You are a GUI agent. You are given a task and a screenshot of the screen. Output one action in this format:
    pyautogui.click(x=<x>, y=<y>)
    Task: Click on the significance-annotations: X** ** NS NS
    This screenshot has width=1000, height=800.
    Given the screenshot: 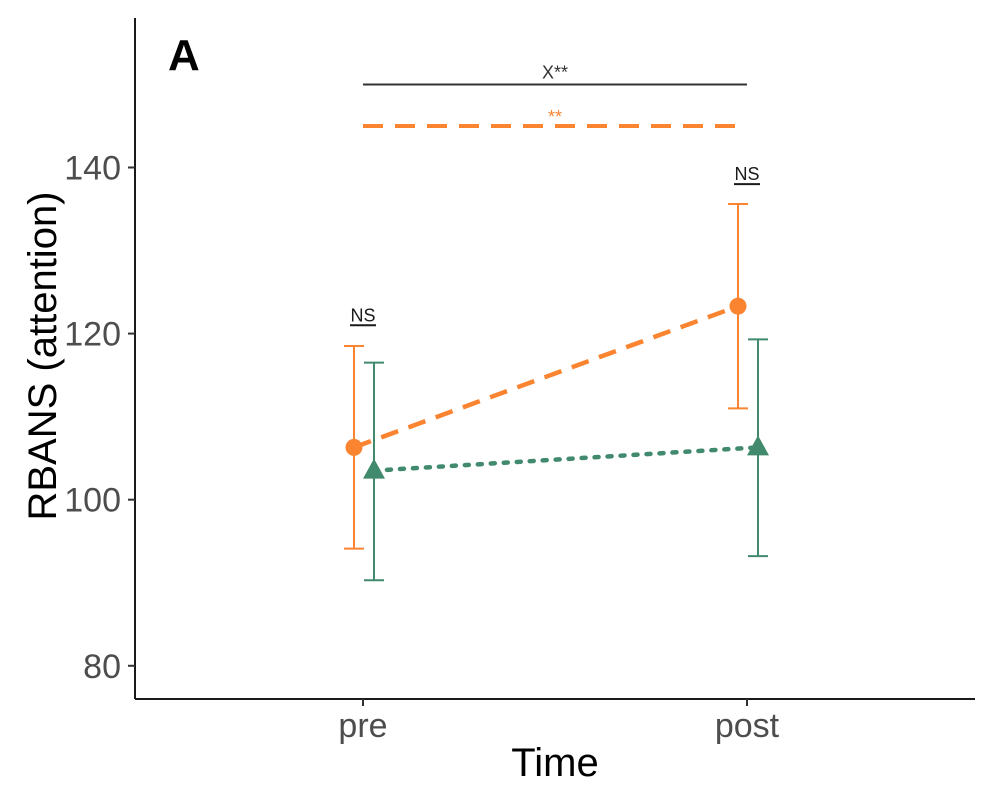 What is the action you would take?
    pyautogui.click(x=555, y=194)
    